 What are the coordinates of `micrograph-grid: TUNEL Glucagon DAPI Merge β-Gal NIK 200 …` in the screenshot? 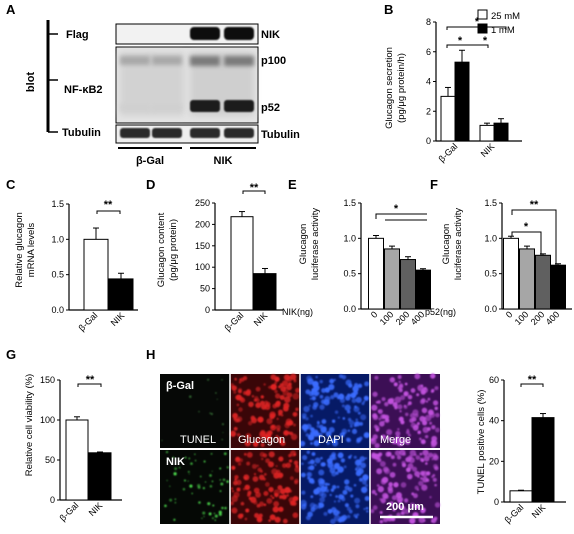 It's located at (300, 449).